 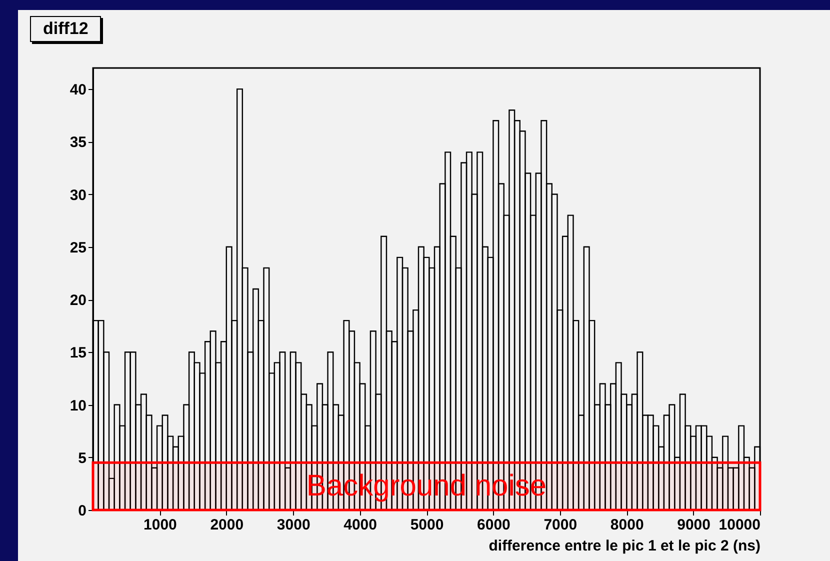 What do you see at coordinates (78, 90) in the screenshot?
I see `y-tick-label: 40` at bounding box center [78, 90].